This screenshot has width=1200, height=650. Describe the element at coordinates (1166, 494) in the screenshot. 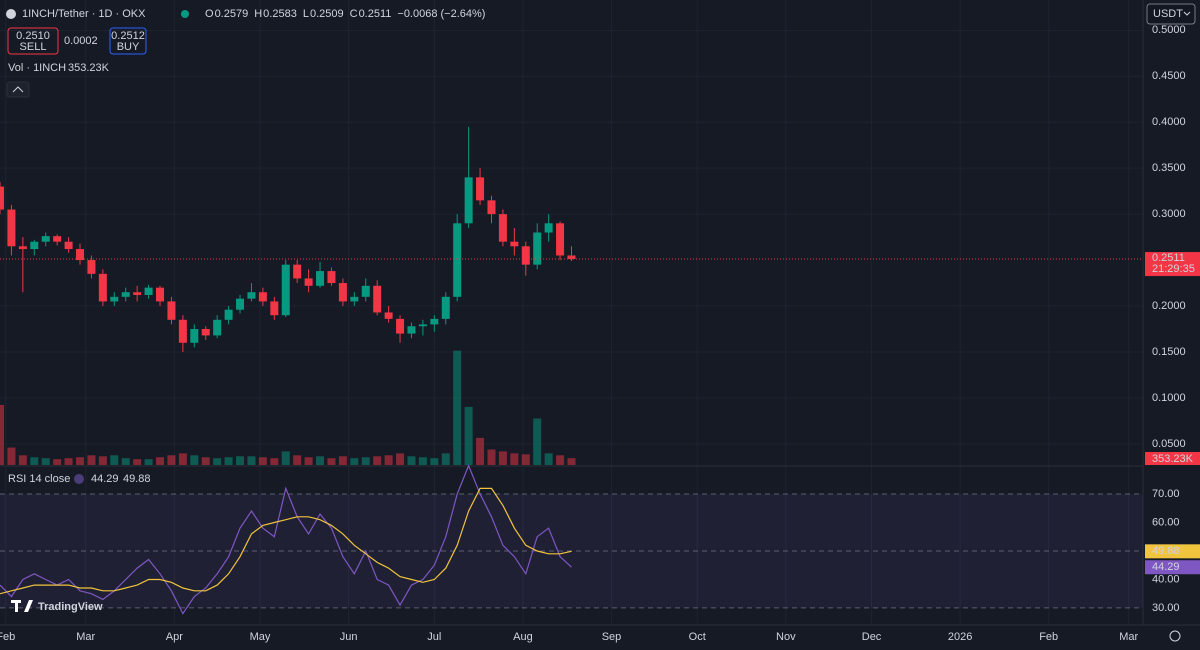

I see `rsi-tick-label: 70.00` at that location.